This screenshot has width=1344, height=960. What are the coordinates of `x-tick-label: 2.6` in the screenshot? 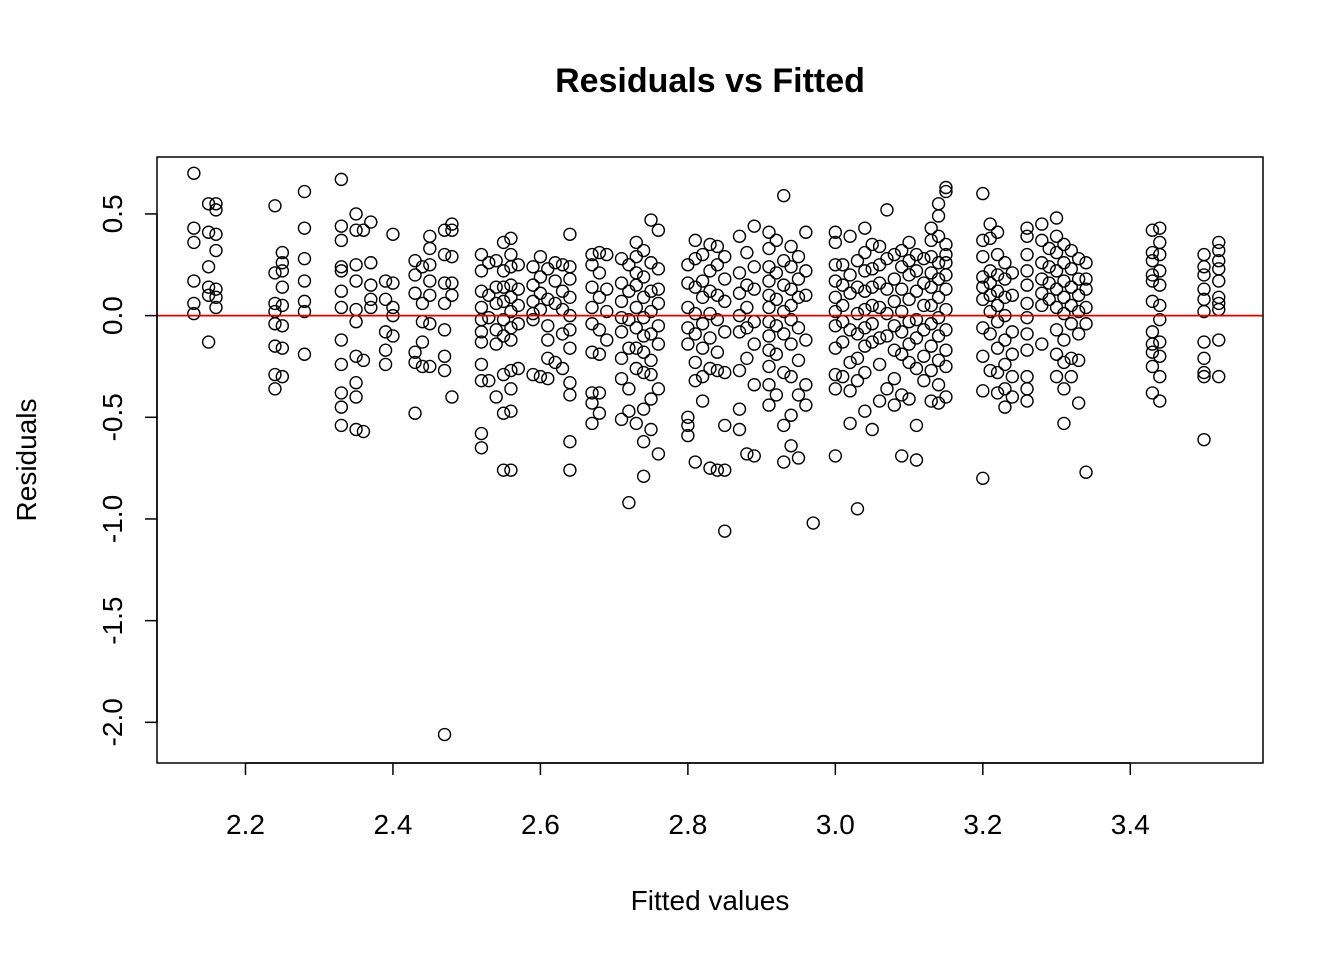 It's located at (540, 824).